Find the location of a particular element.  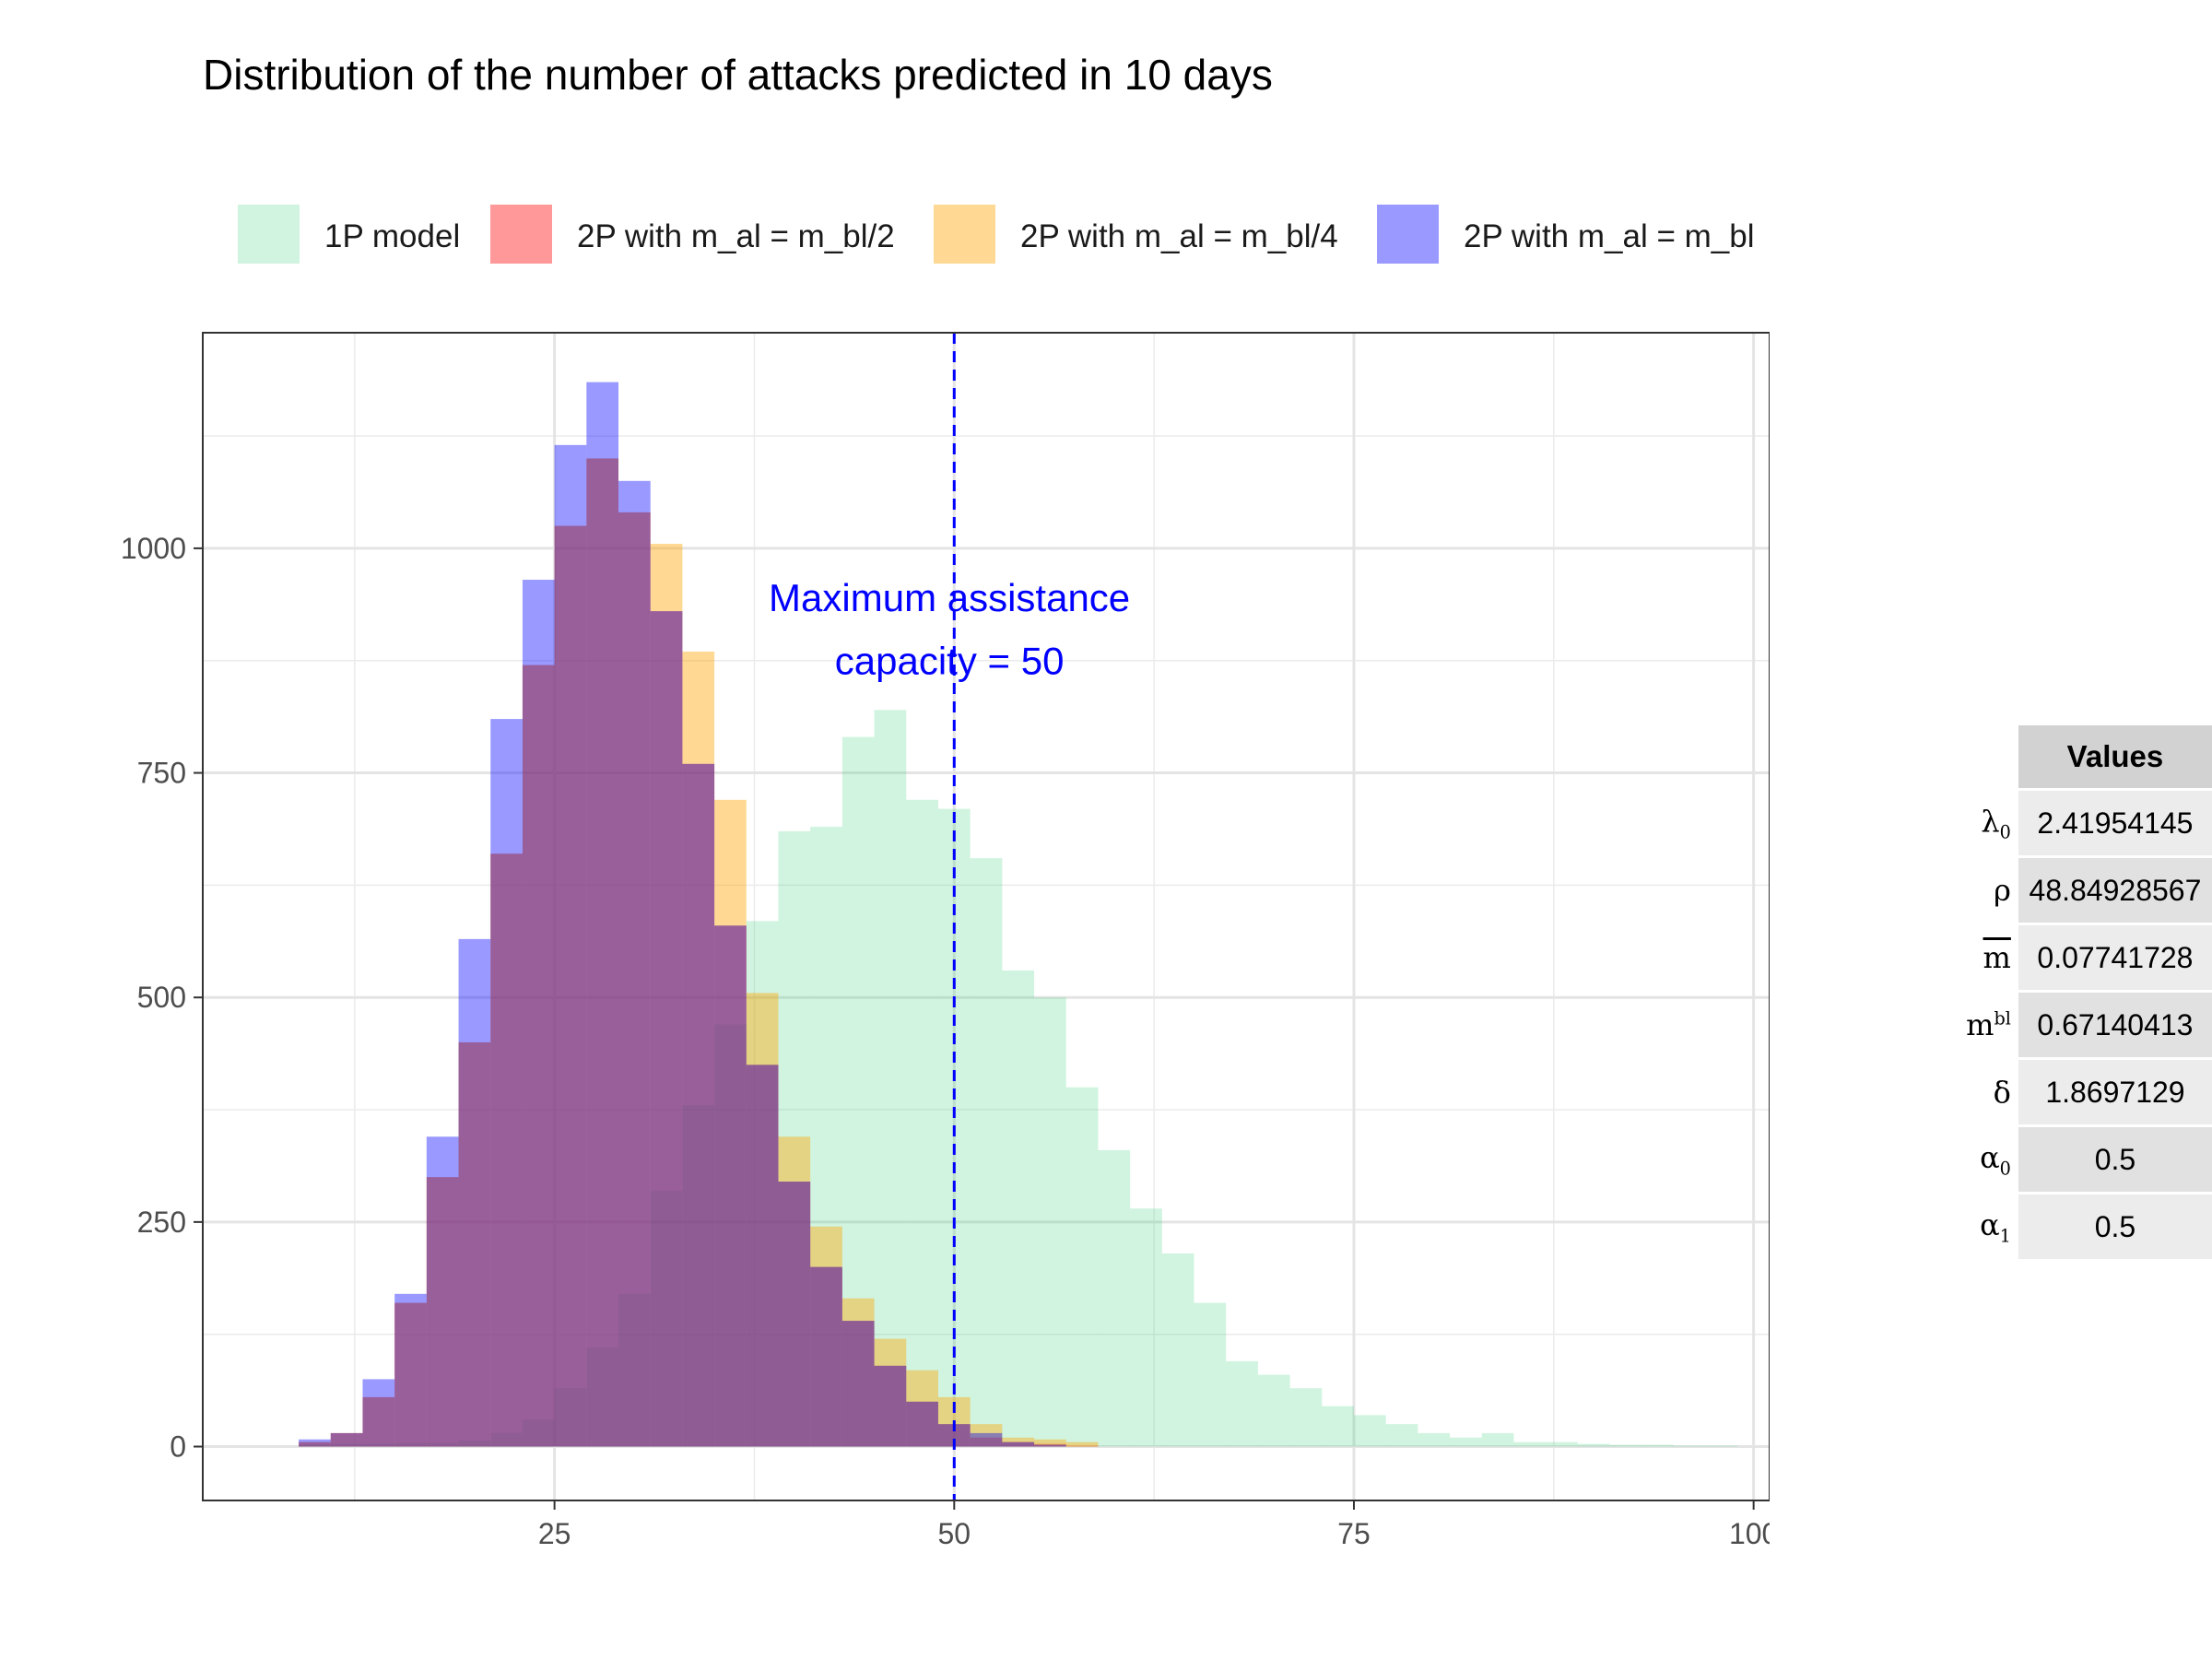

parameter-symbol: α1 is located at coordinates (1995, 1226).